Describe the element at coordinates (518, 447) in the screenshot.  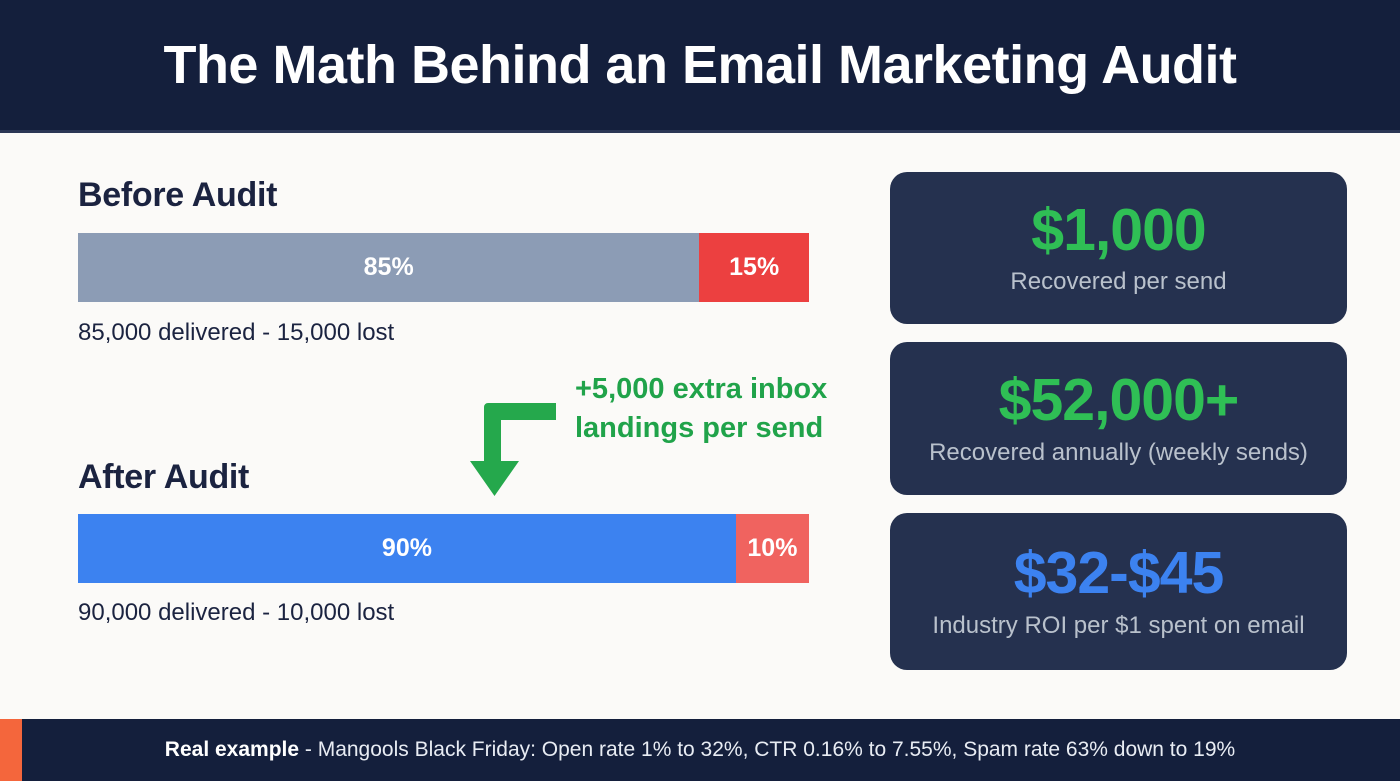
I see `elbow-down-arrow-icon` at that location.